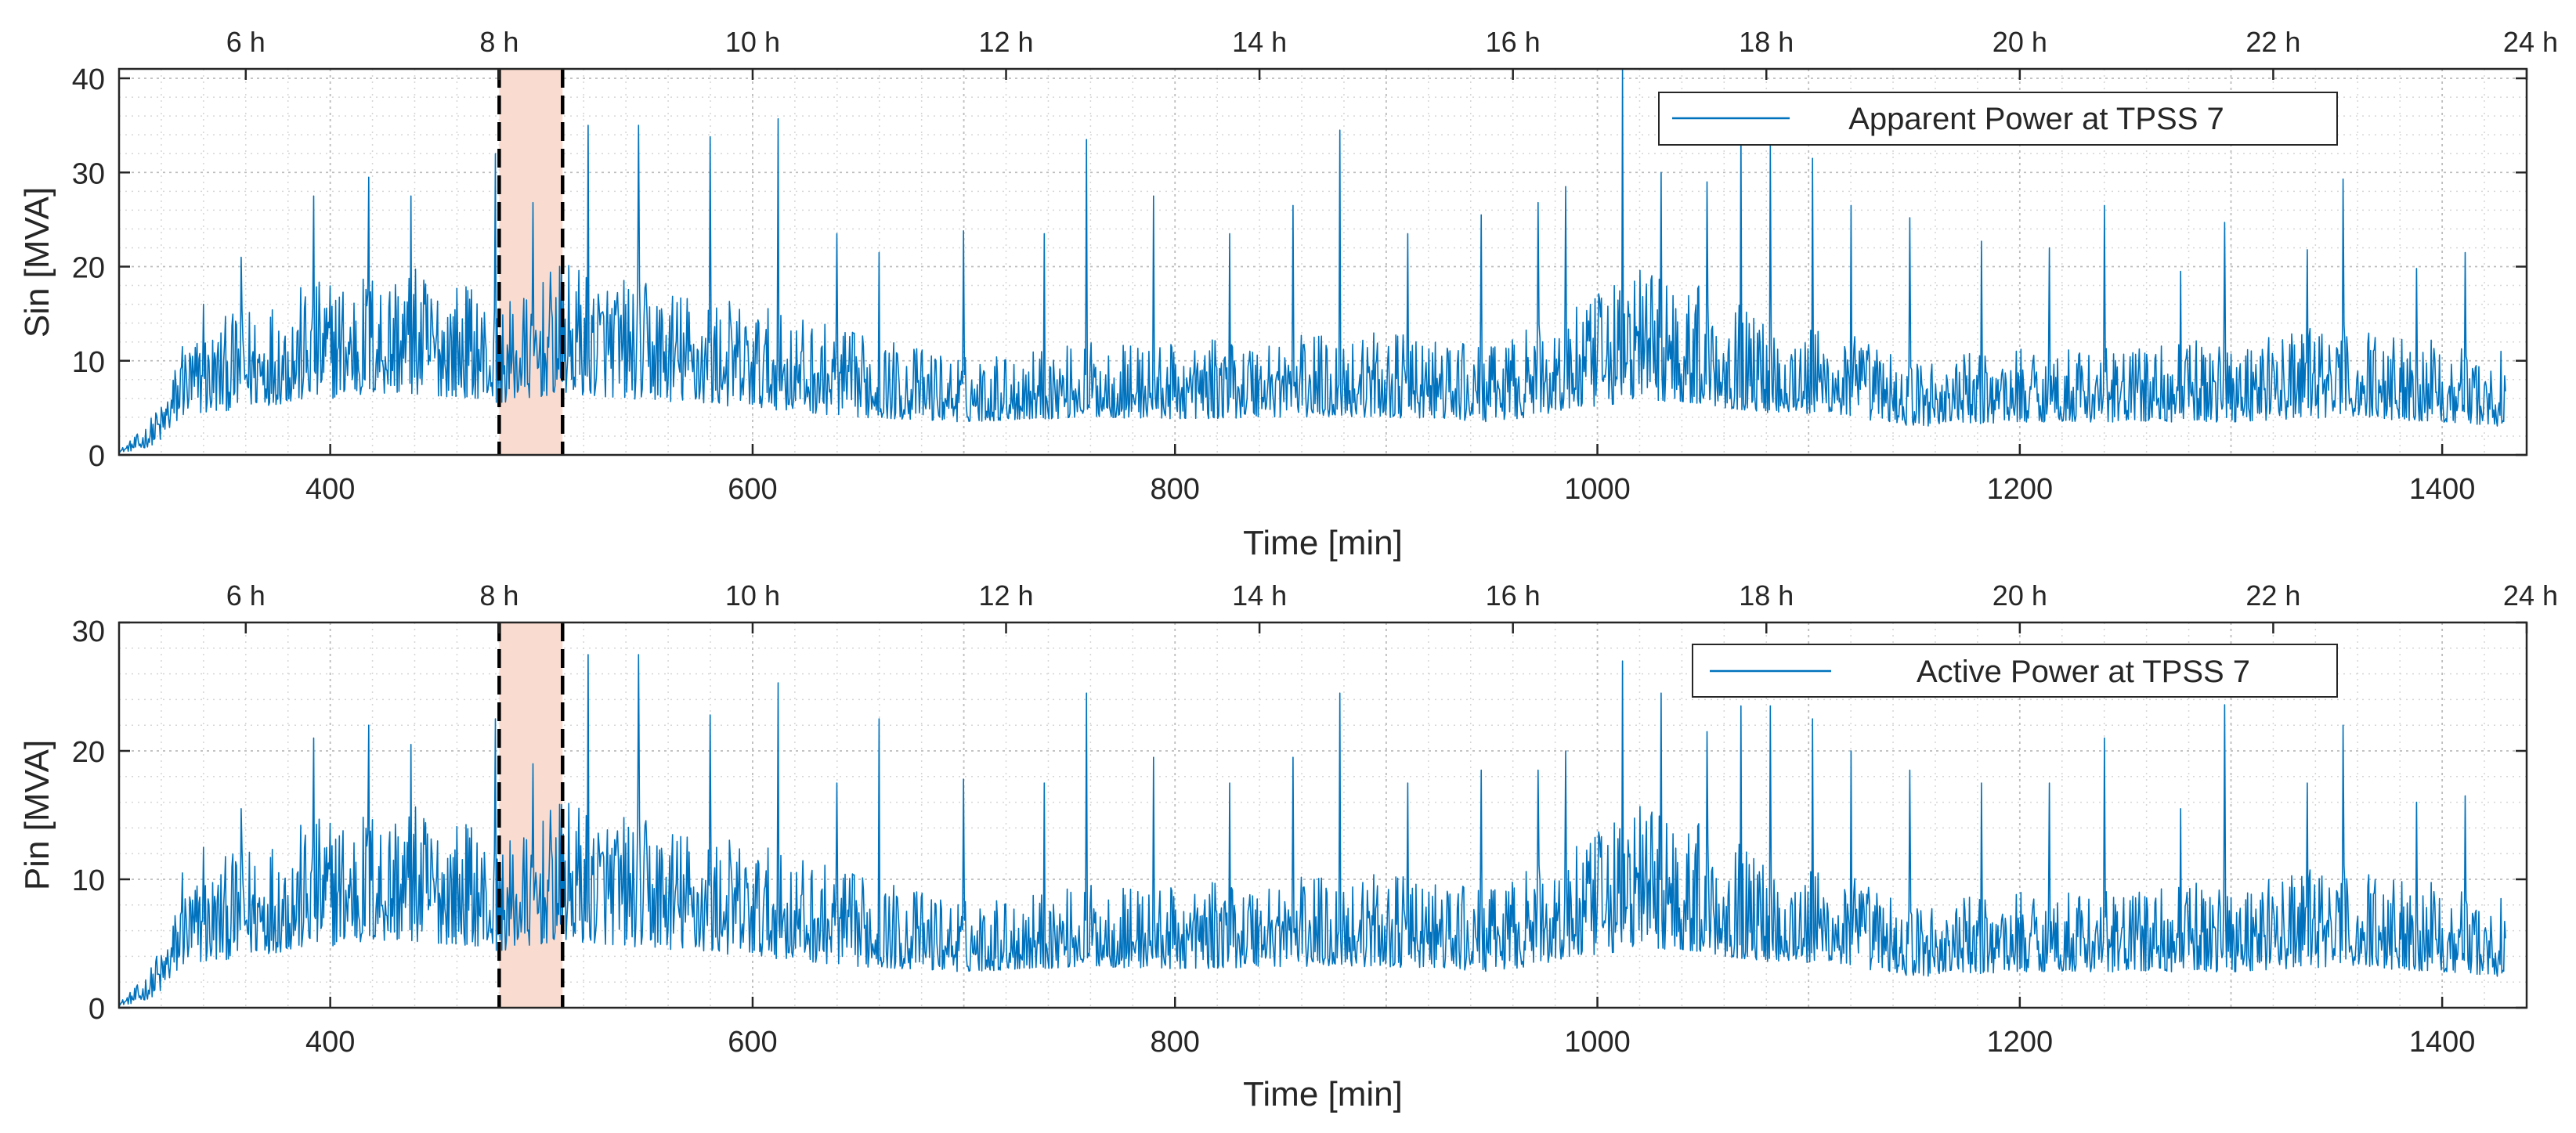  Describe the element at coordinates (37, 262) in the screenshot. I see `y-axis-label: Sin [MVA]` at that location.